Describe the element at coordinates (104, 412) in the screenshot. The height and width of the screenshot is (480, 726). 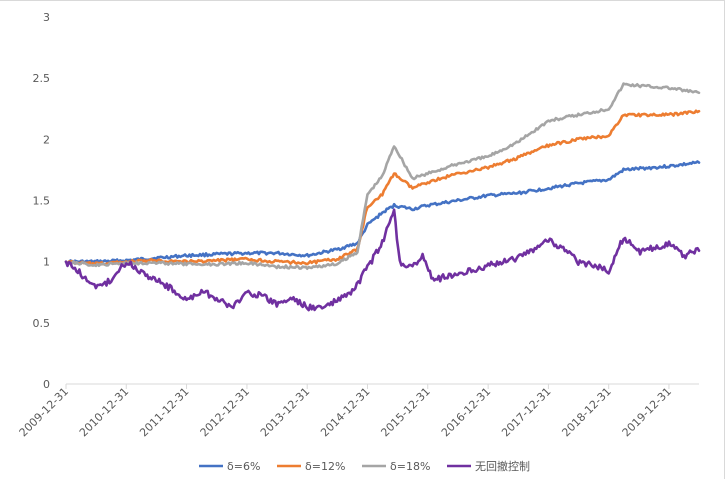
I see `x-tick-label: 2010-12-31` at that location.